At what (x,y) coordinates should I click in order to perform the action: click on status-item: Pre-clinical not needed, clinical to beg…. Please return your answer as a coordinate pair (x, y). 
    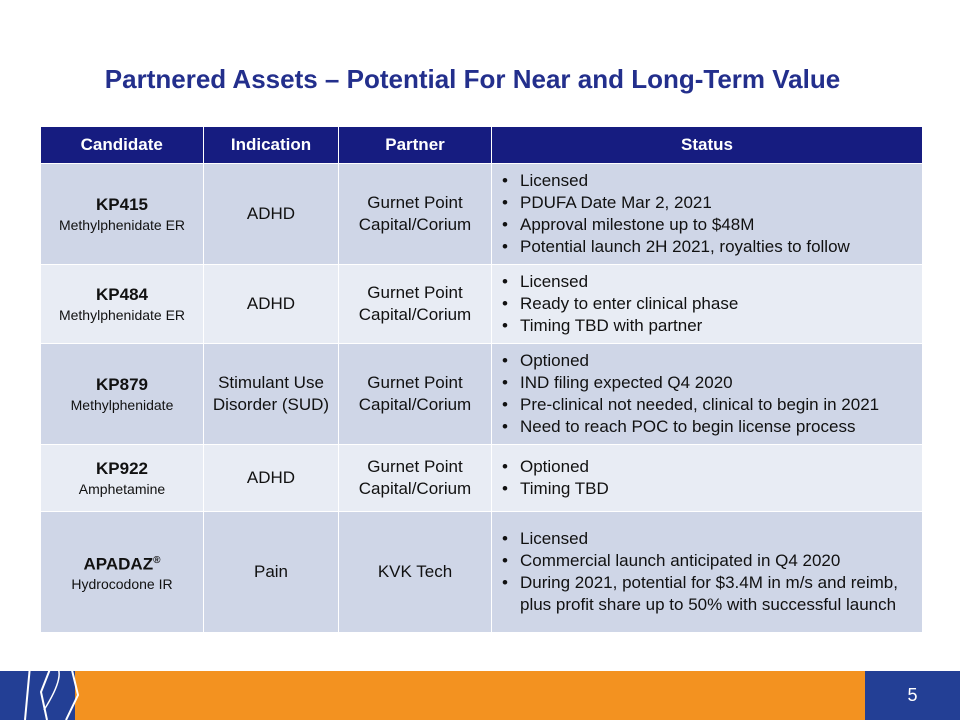
    Looking at the image, I should click on (708, 405).